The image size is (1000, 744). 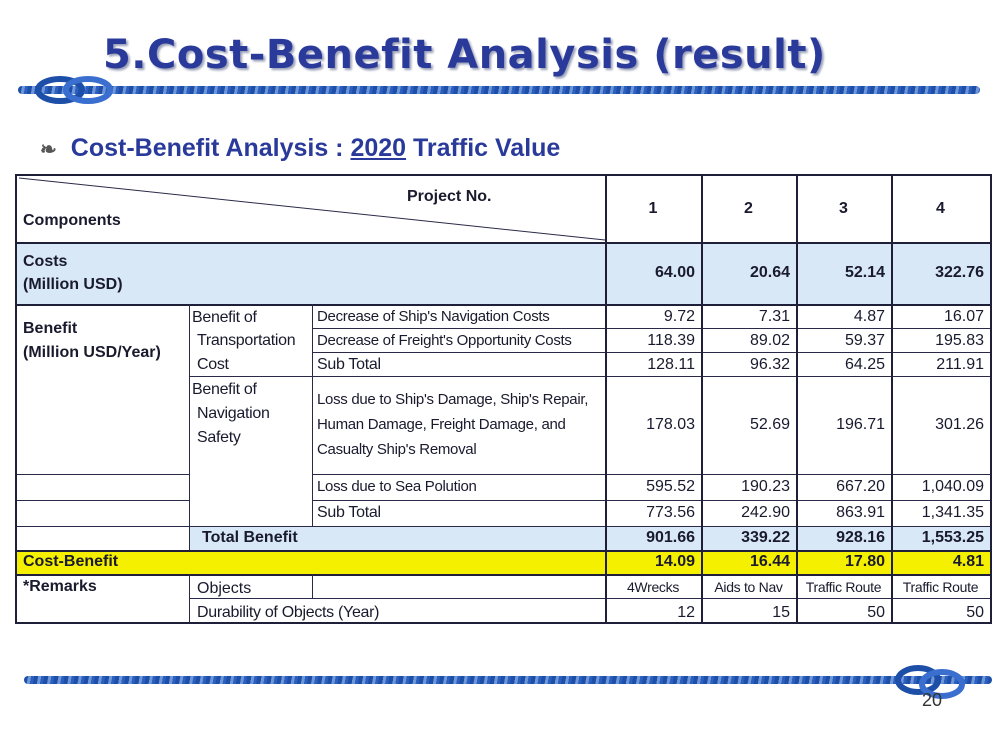 What do you see at coordinates (224, 317) in the screenshot?
I see `transportation-label-1: Benefit of` at bounding box center [224, 317].